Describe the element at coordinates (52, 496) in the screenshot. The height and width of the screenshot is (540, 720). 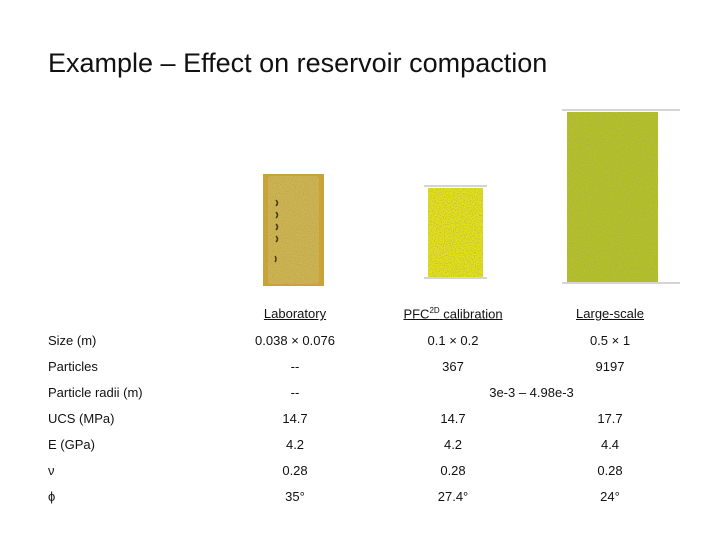
I see `row-label: ϕ` at that location.